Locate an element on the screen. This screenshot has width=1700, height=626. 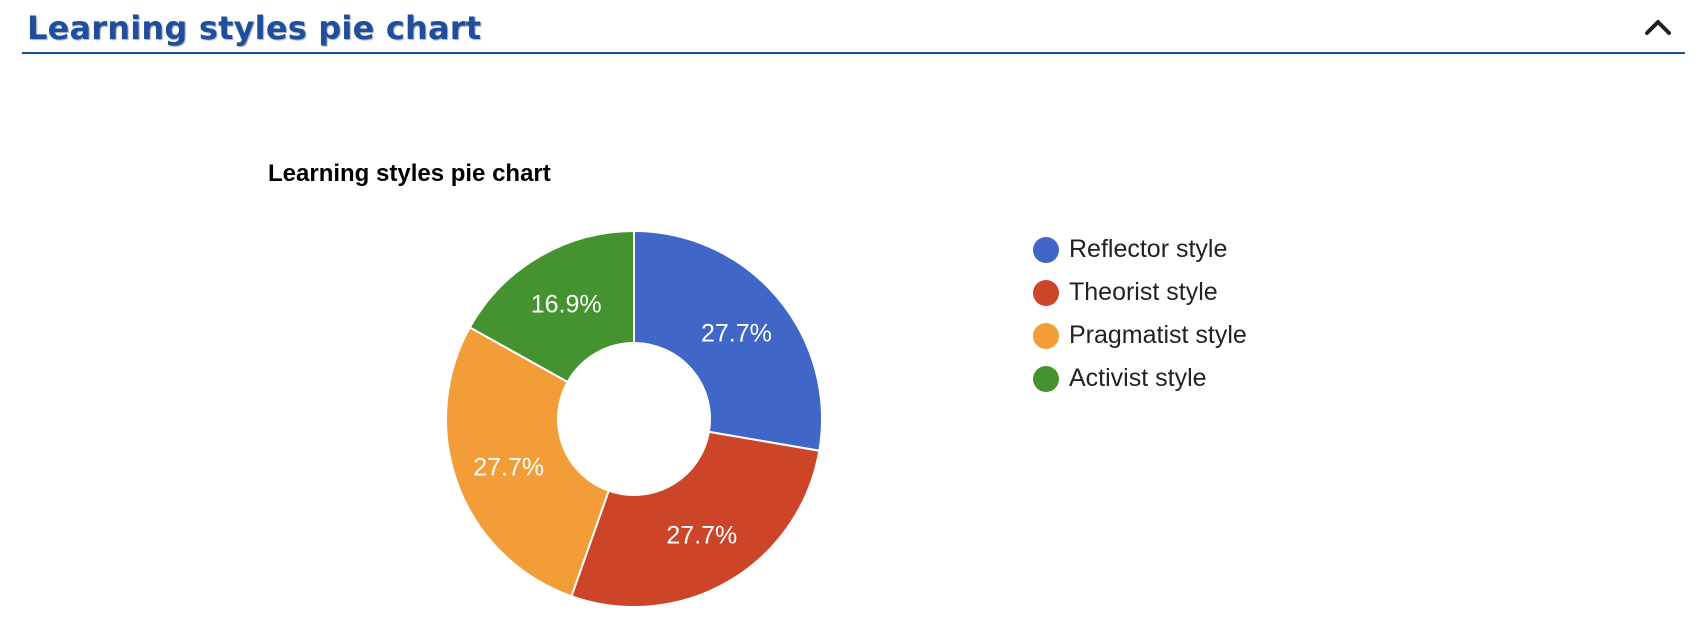
legend-label: Theorist style is located at coordinates (1143, 292).